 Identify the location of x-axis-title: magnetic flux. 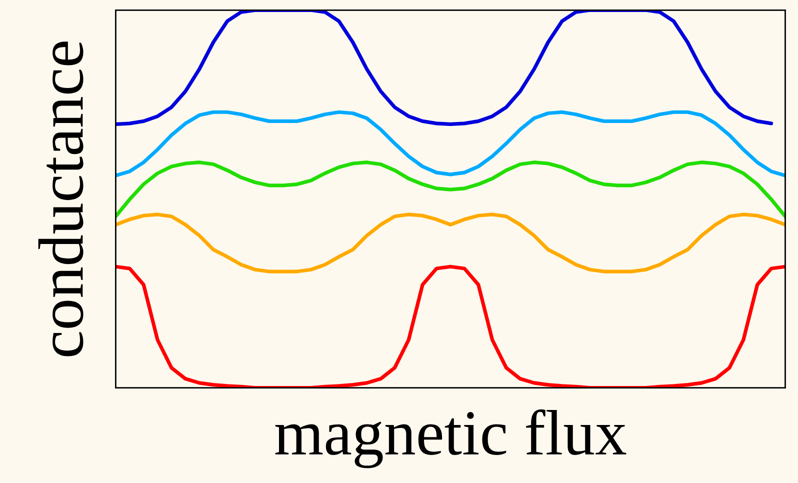
(450, 438).